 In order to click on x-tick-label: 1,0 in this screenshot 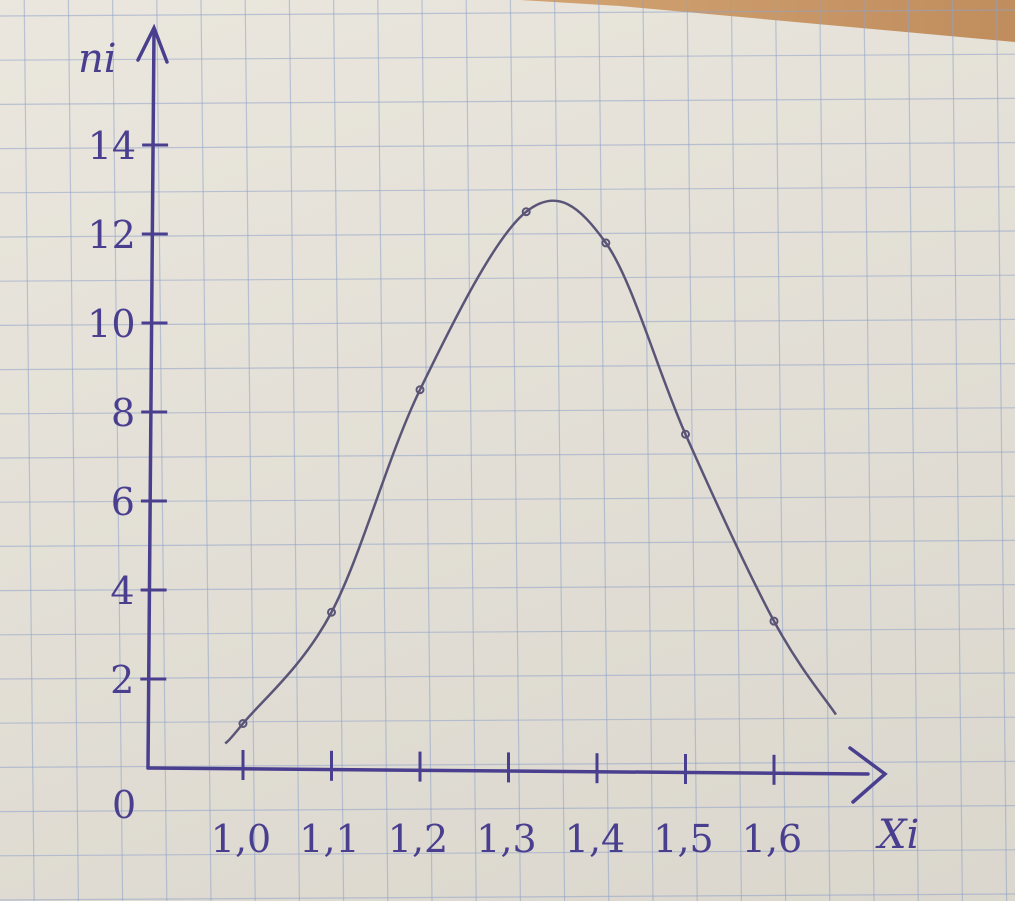, I will do `click(241, 839)`.